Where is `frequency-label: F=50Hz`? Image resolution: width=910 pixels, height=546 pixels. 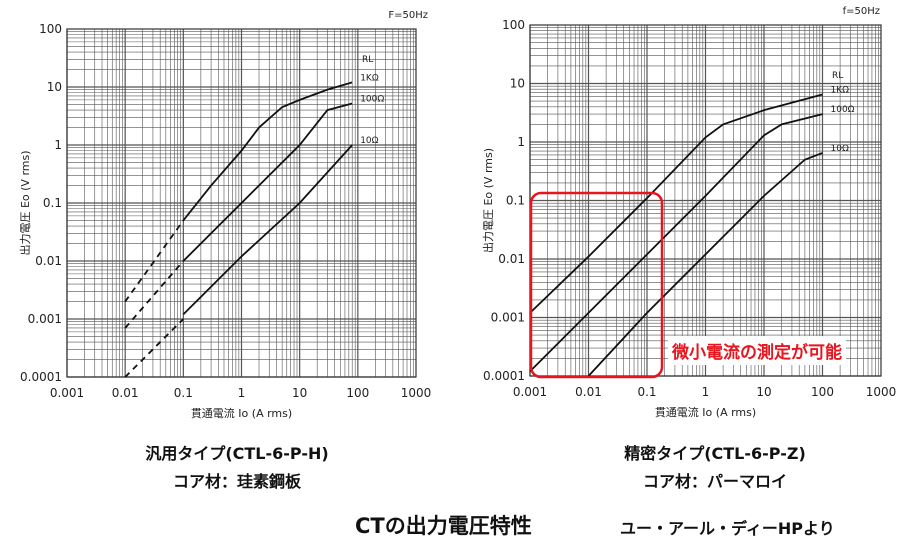 frequency-label: F=50Hz is located at coordinates (408, 15).